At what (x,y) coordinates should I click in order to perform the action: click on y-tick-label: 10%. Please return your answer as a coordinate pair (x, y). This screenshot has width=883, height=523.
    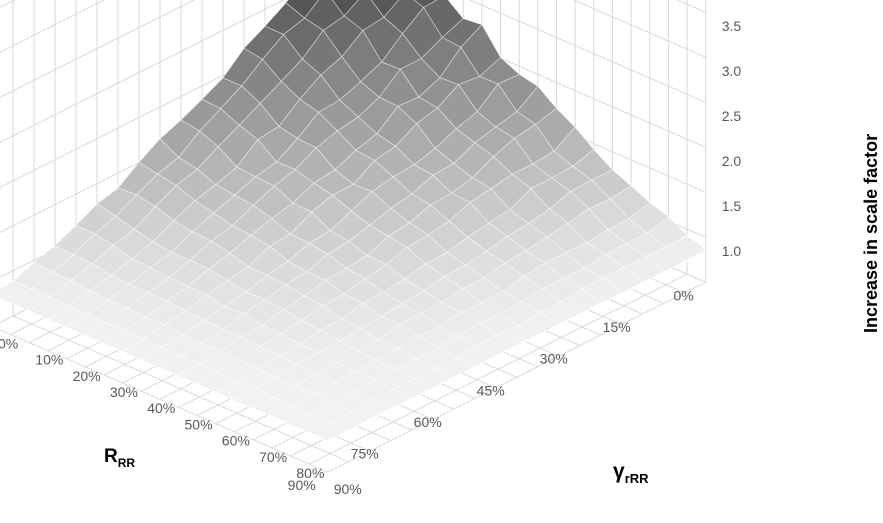
    Looking at the image, I should click on (49, 360).